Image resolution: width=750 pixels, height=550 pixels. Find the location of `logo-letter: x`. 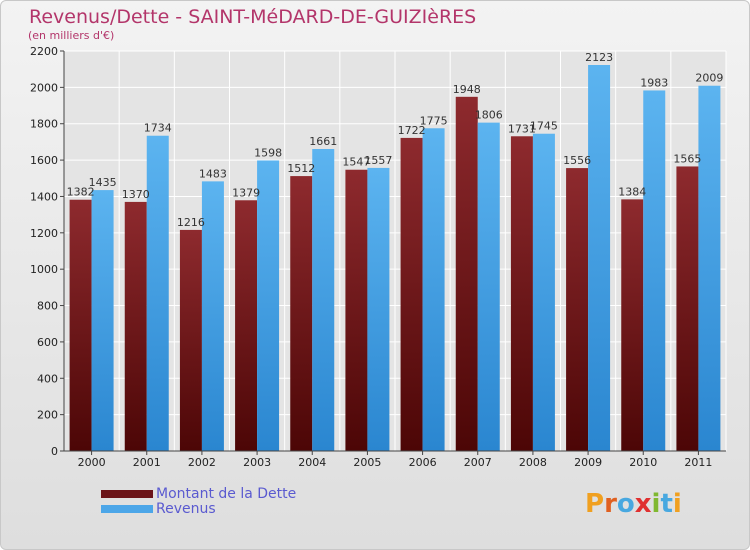

logo-letter: x is located at coordinates (643, 504).